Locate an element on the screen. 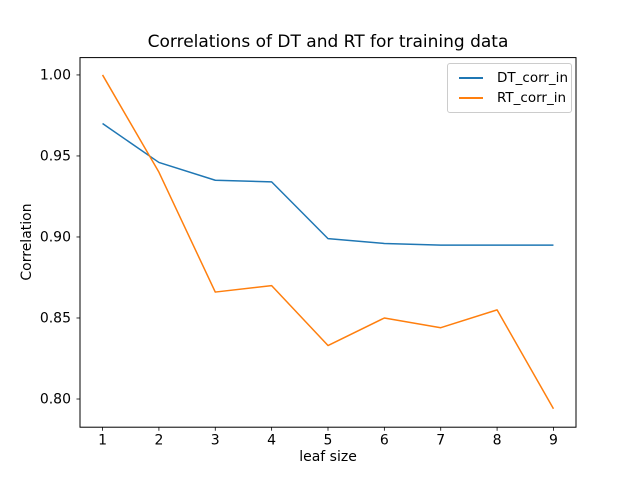 The height and width of the screenshot is (480, 640). legend-label-dt: DT_corr_in is located at coordinates (532, 78).